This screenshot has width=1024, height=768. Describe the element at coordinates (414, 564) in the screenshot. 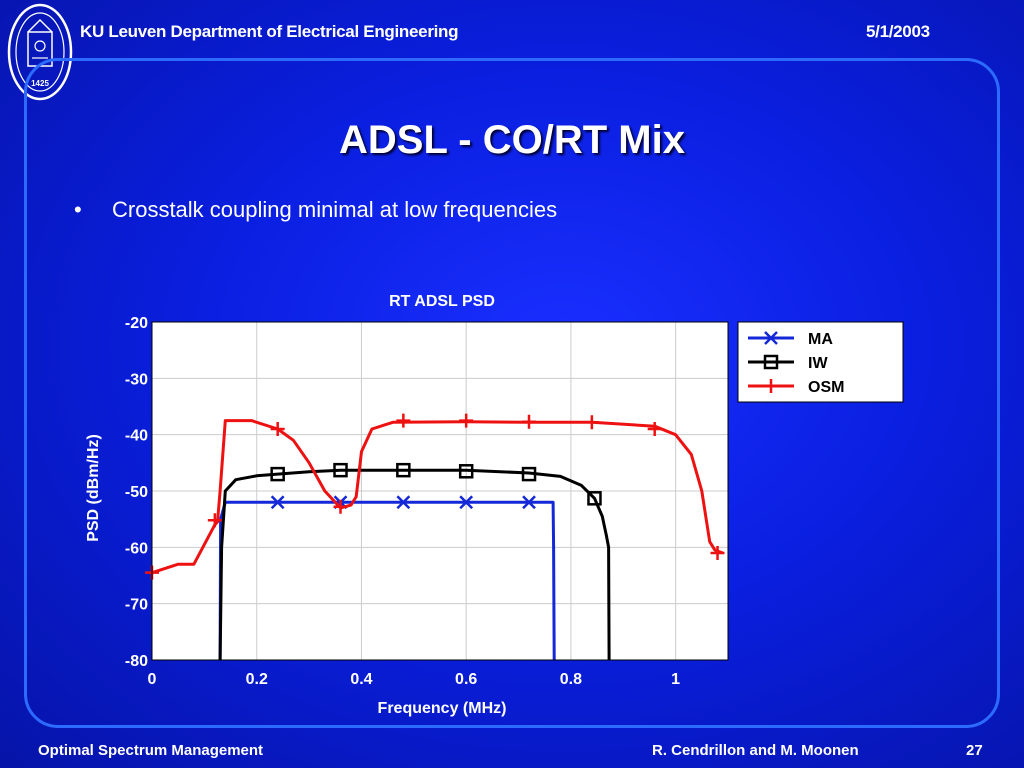

I see `series-line-iw` at that location.